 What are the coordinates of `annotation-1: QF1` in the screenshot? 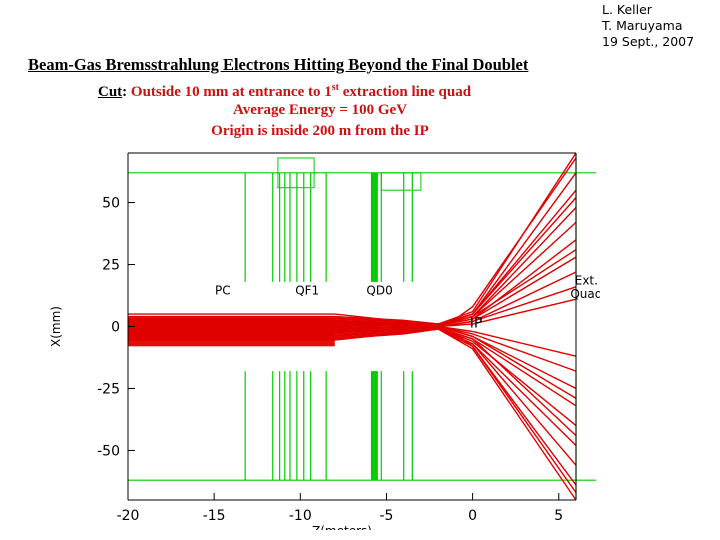 It's located at (307, 290).